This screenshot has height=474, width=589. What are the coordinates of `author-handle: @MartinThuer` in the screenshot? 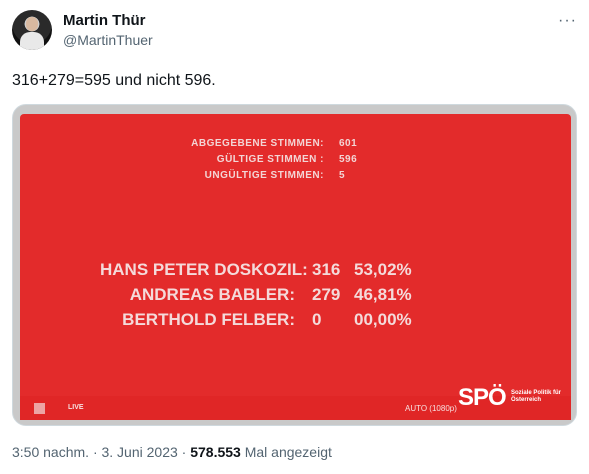 It's located at (108, 40).